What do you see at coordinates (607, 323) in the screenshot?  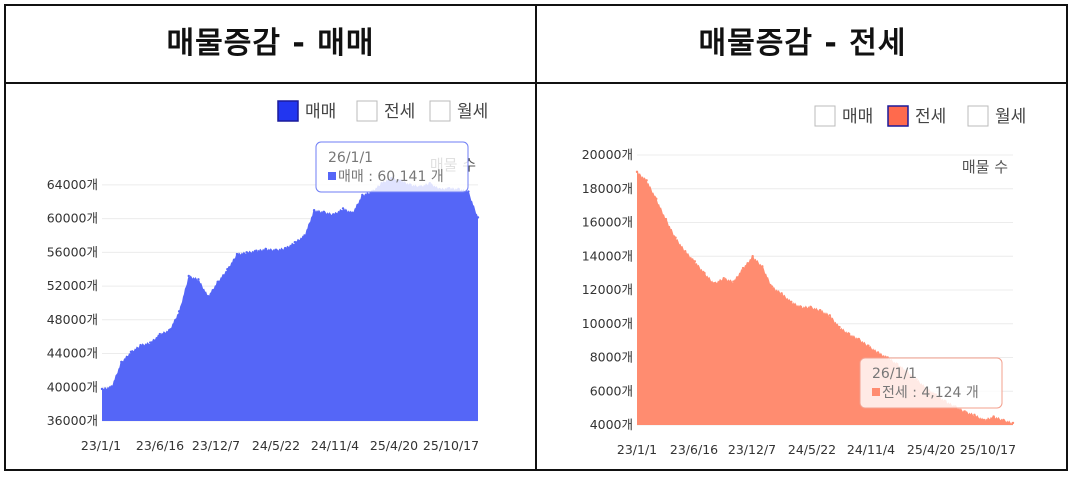 I see `y-tick-label: 10000개` at bounding box center [607, 323].